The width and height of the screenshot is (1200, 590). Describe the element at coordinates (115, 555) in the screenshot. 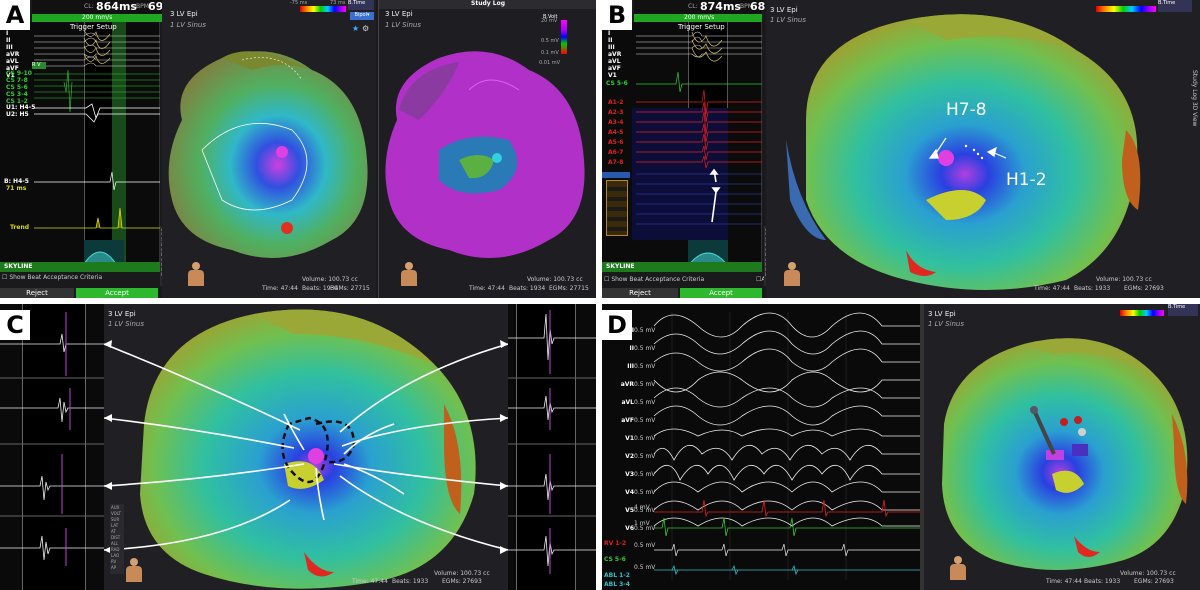

I see `sidebar-item: LAO` at that location.